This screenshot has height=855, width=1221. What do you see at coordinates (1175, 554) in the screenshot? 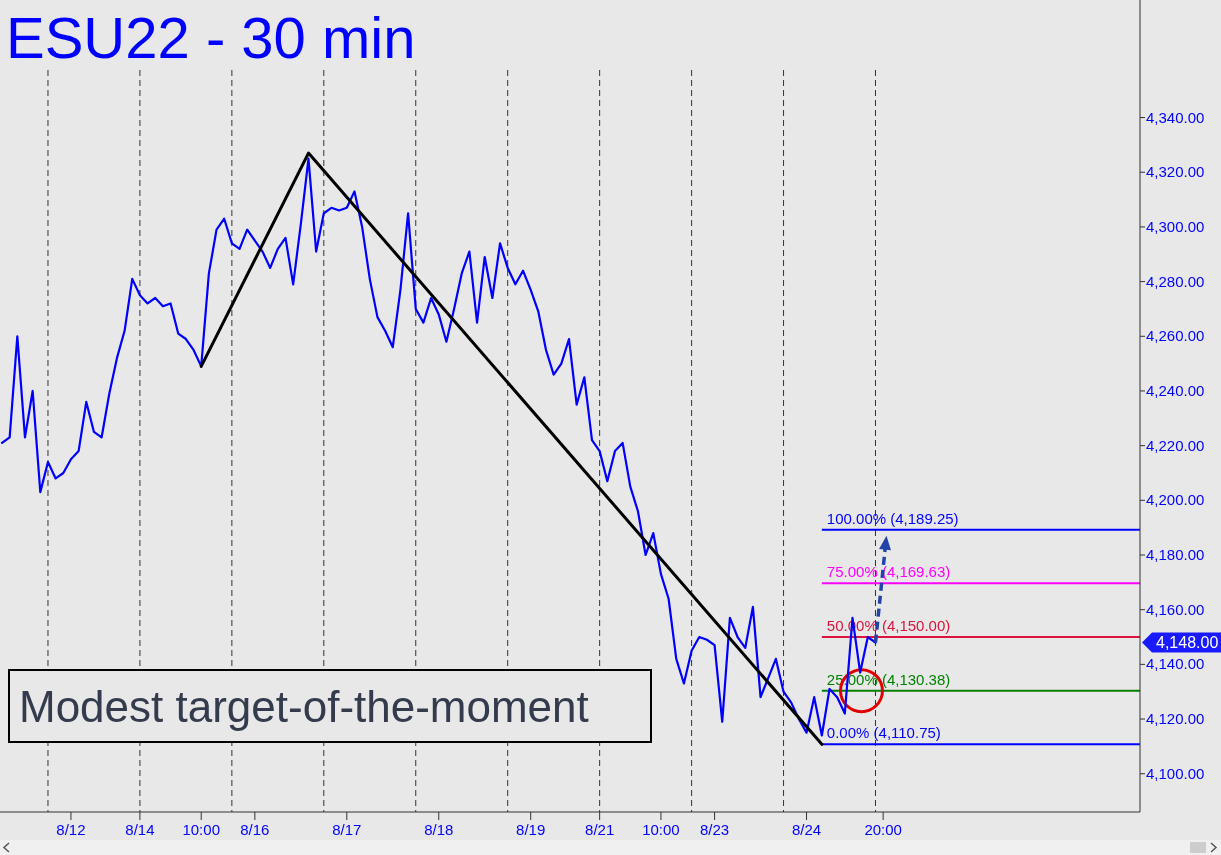
I see `y-tick-label: 4,180.00` at bounding box center [1175, 554].